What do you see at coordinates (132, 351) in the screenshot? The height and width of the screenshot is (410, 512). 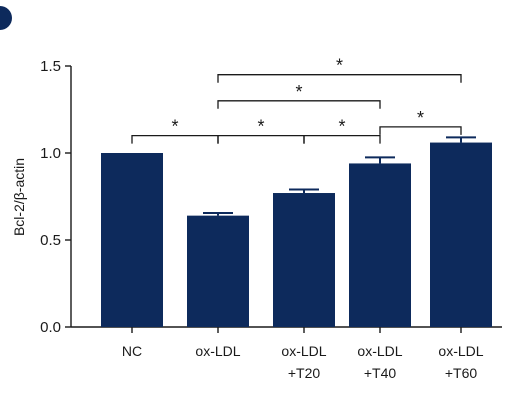 I see `x-tick-label: NC` at bounding box center [132, 351].